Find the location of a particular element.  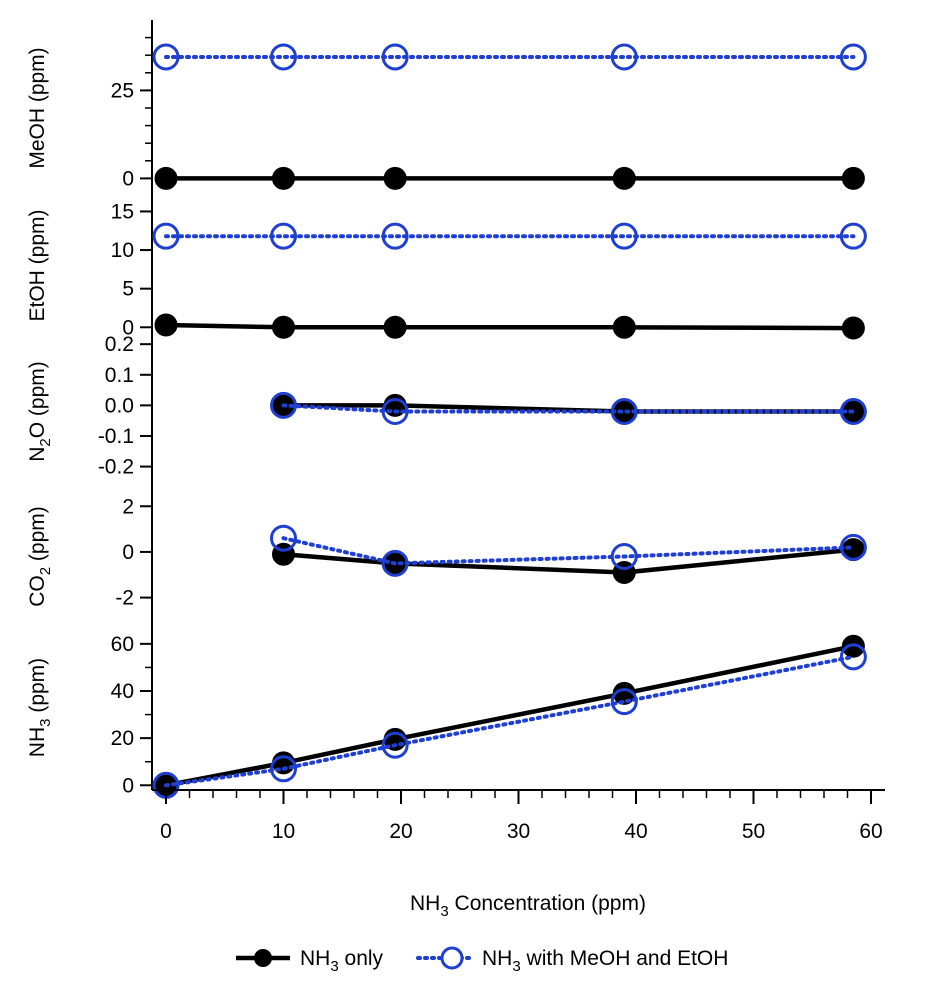

x-tick-label: 20 is located at coordinates (400, 831).